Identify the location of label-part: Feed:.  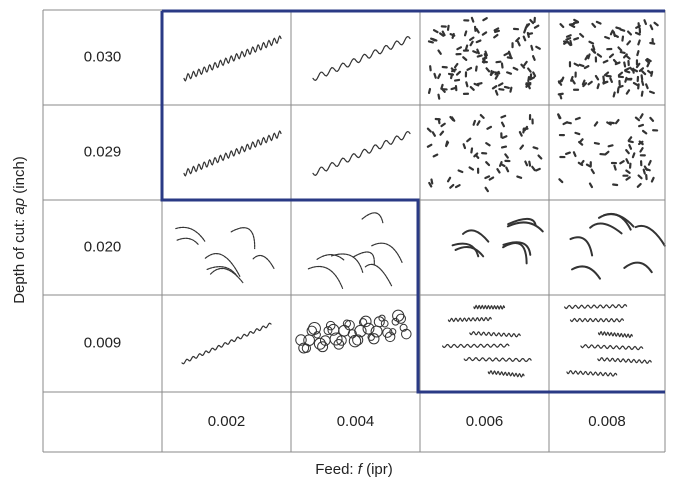
(336, 469).